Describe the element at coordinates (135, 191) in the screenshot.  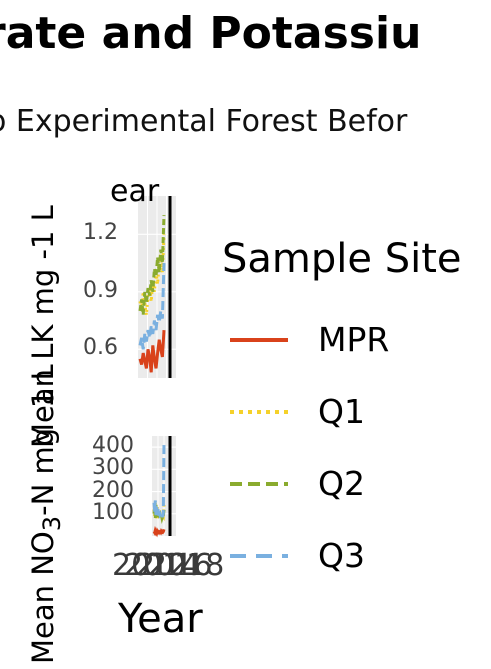
I see `facet-strip-label: ear` at that location.